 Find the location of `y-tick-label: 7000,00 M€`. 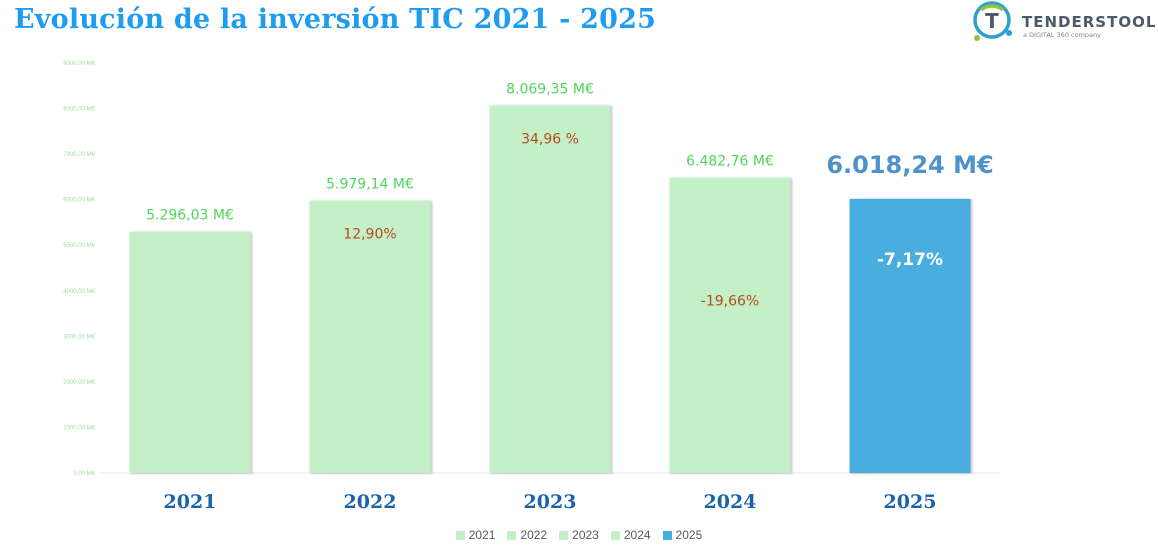

y-tick-label: 7000,00 M€ is located at coordinates (79, 155).